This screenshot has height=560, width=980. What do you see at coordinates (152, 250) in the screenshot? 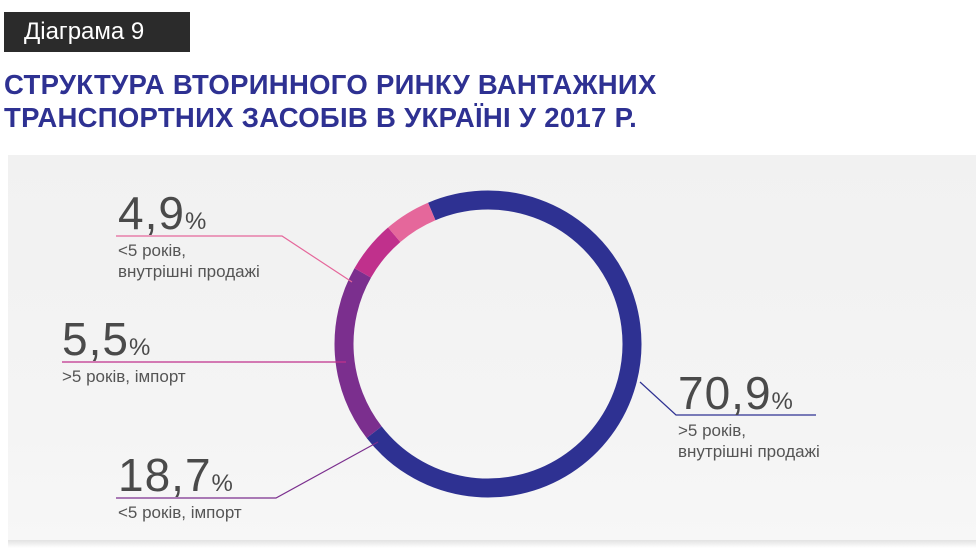
I see `slice-label-line1: <5 років,` at bounding box center [152, 250].